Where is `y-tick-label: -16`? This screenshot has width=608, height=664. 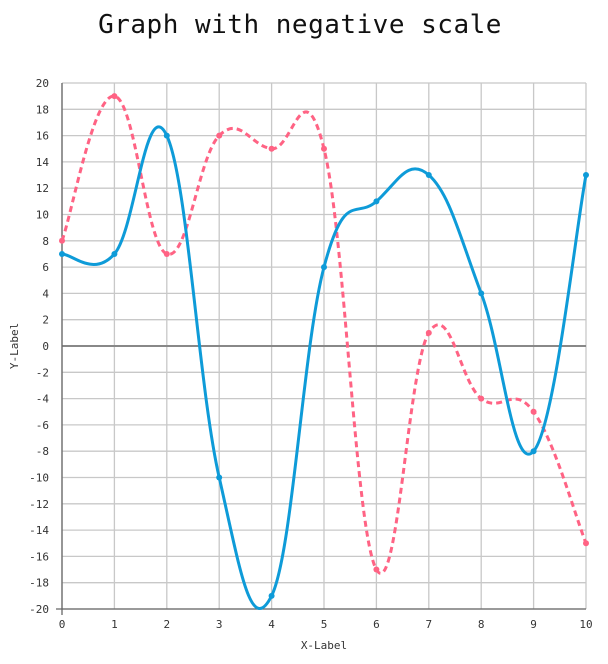 y-tick-label: -16 is located at coordinates (39, 556).